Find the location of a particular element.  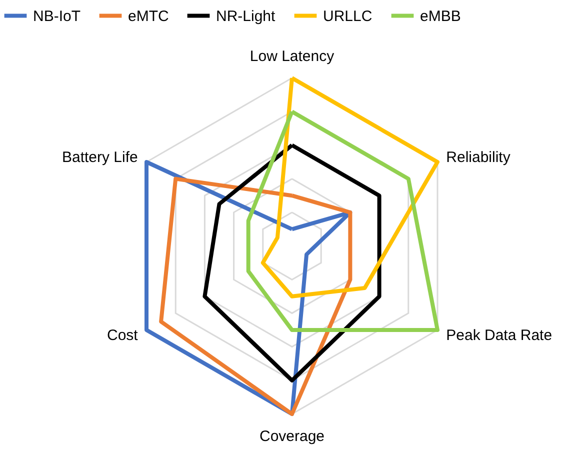

spoke-label: Coverage is located at coordinates (292, 436).